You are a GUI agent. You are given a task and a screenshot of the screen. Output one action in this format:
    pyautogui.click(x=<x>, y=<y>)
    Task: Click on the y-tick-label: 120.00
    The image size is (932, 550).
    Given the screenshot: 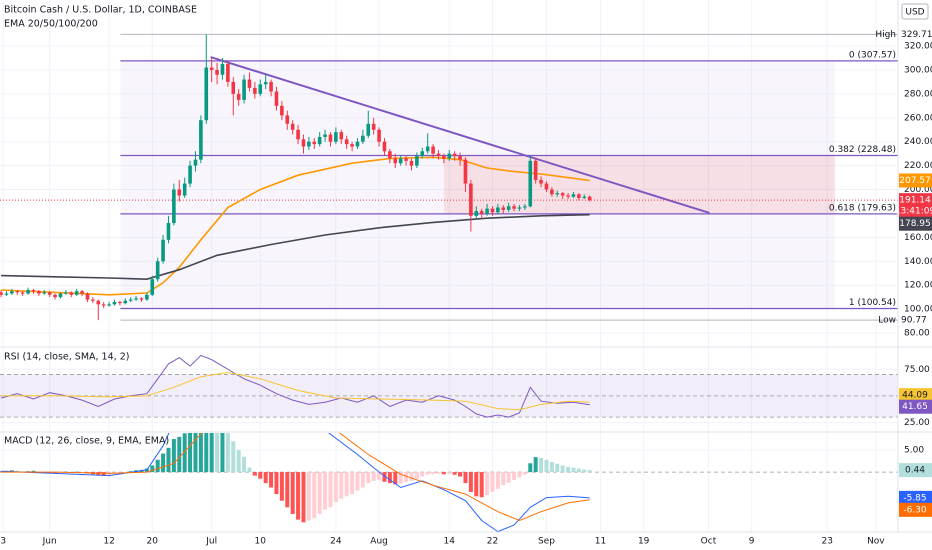 What is the action you would take?
    pyautogui.click(x=918, y=286)
    